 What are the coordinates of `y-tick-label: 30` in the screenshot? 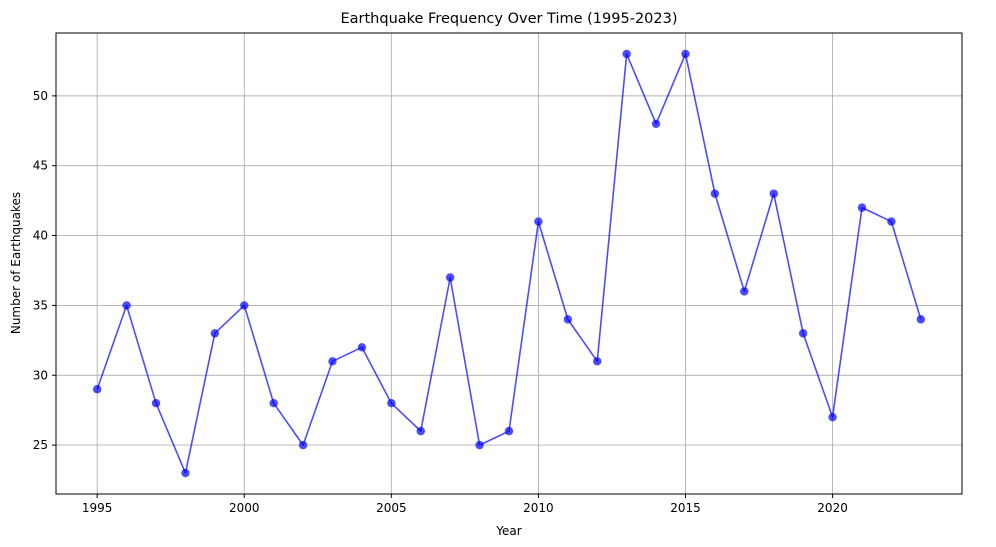 It's located at (40, 375).